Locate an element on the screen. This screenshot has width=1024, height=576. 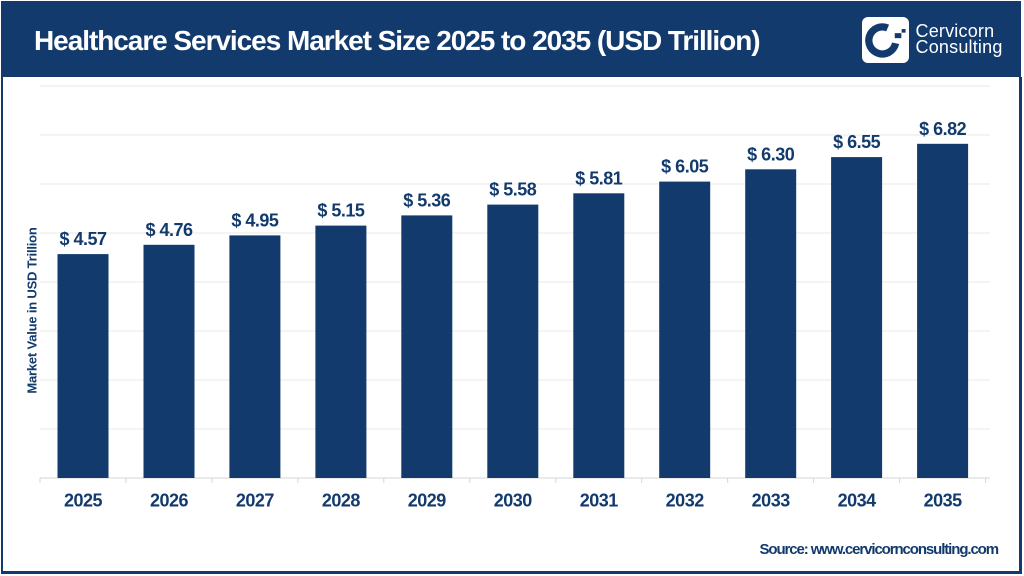
svg-text: 2033 is located at coordinates (771, 500).